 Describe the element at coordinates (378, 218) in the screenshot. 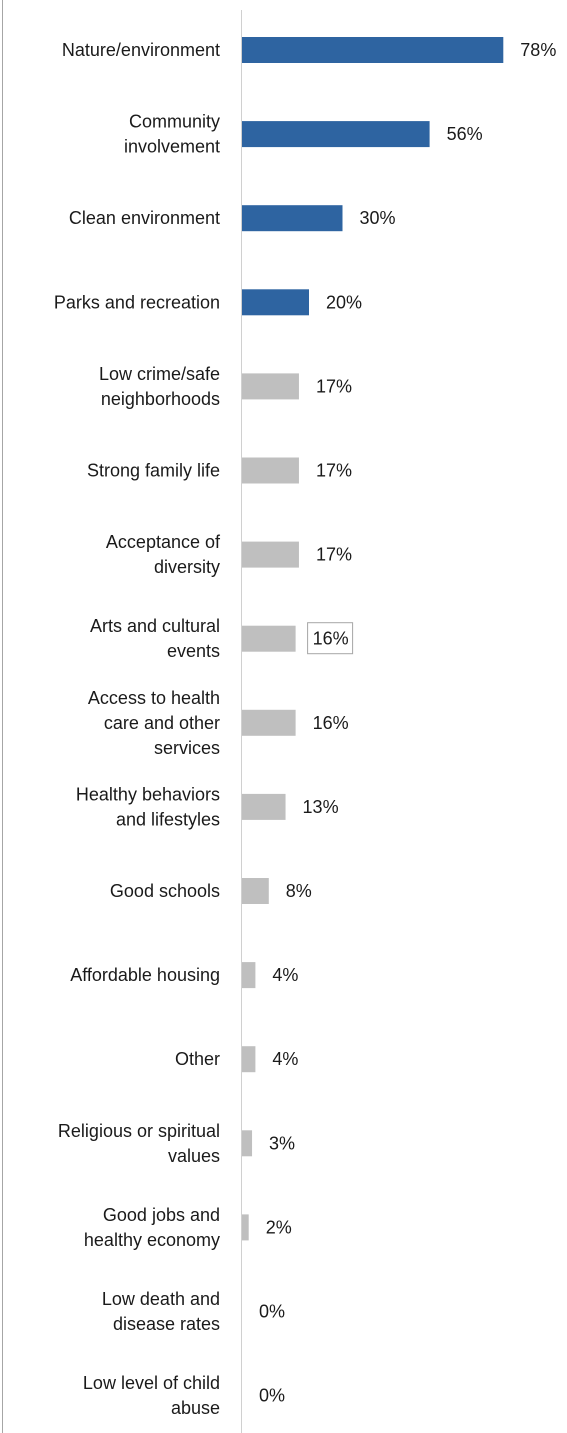

I see `value-label: 30%` at that location.